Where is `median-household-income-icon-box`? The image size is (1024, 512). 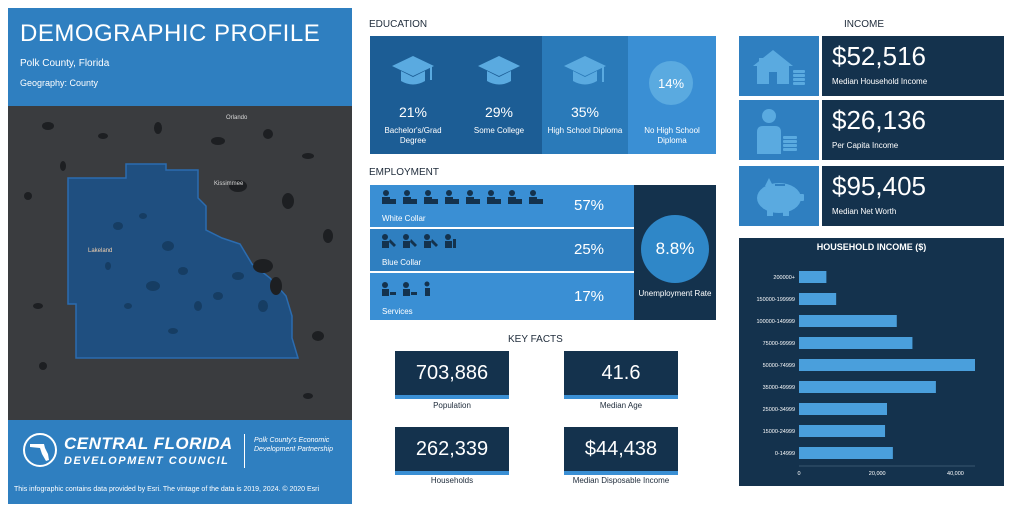
median-household-income-icon-box is located at coordinates (779, 66).